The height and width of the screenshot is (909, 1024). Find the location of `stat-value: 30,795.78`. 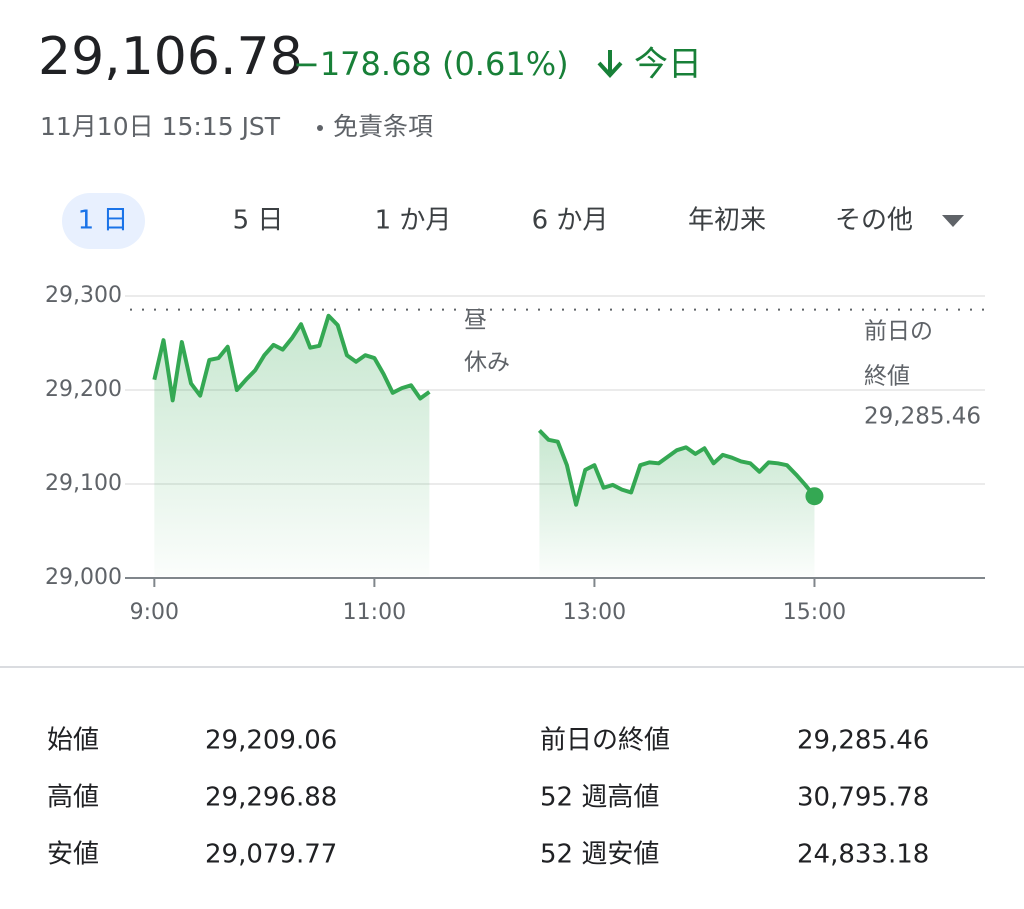

stat-value: 30,795.78 is located at coordinates (863, 798).